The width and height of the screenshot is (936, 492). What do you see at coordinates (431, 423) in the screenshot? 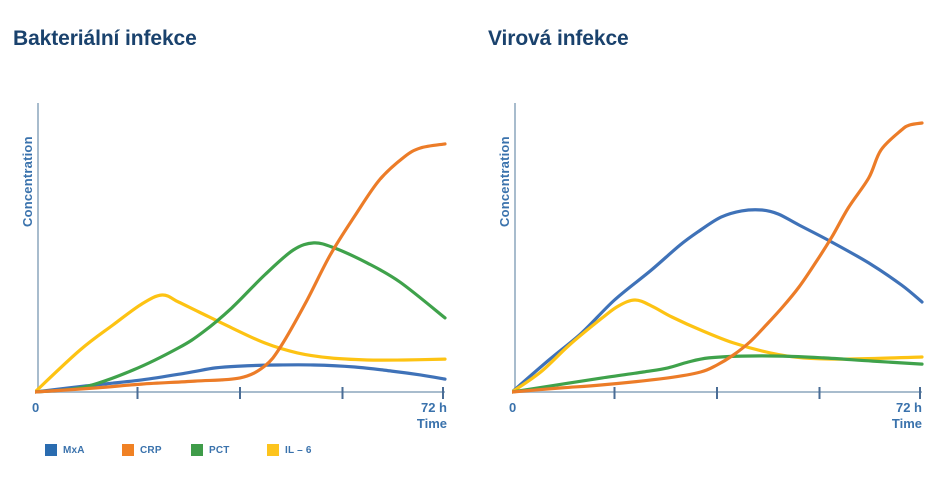
I see `x-axis-title-bacterial: Time` at bounding box center [431, 423].